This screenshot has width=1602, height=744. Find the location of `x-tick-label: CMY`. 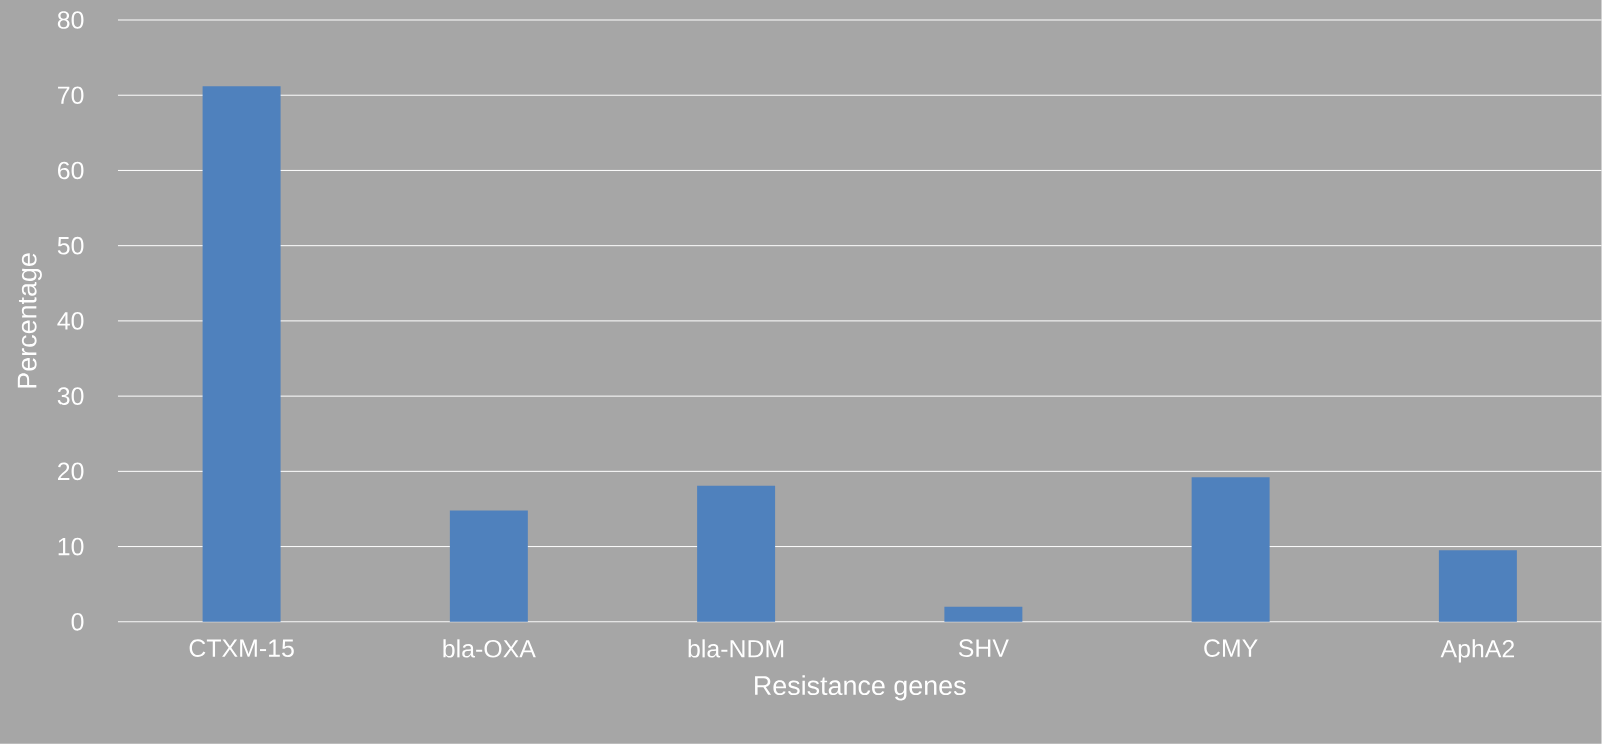

x-tick-label: CMY is located at coordinates (1231, 648).